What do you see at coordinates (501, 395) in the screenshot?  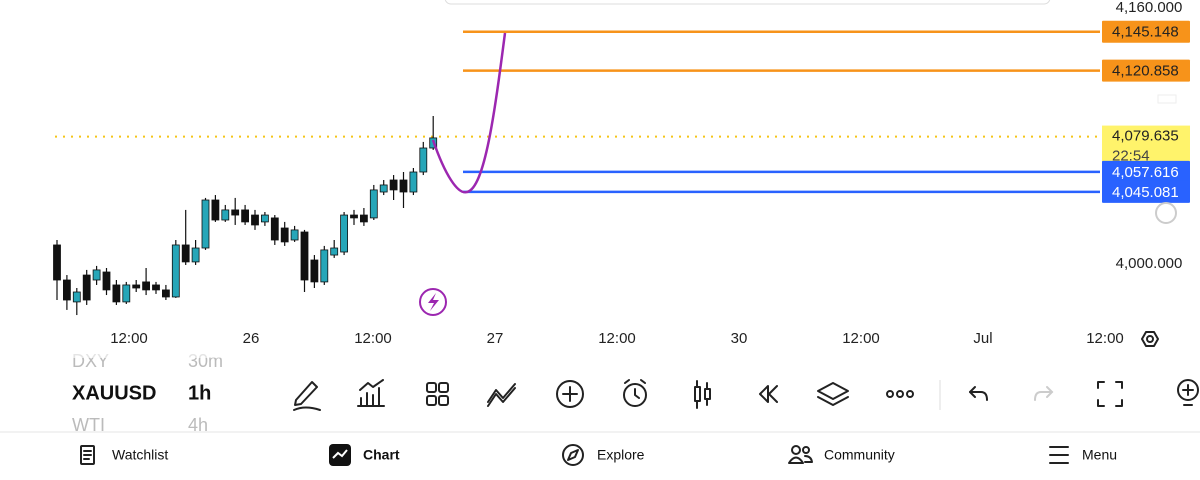 I see `compare` at bounding box center [501, 395].